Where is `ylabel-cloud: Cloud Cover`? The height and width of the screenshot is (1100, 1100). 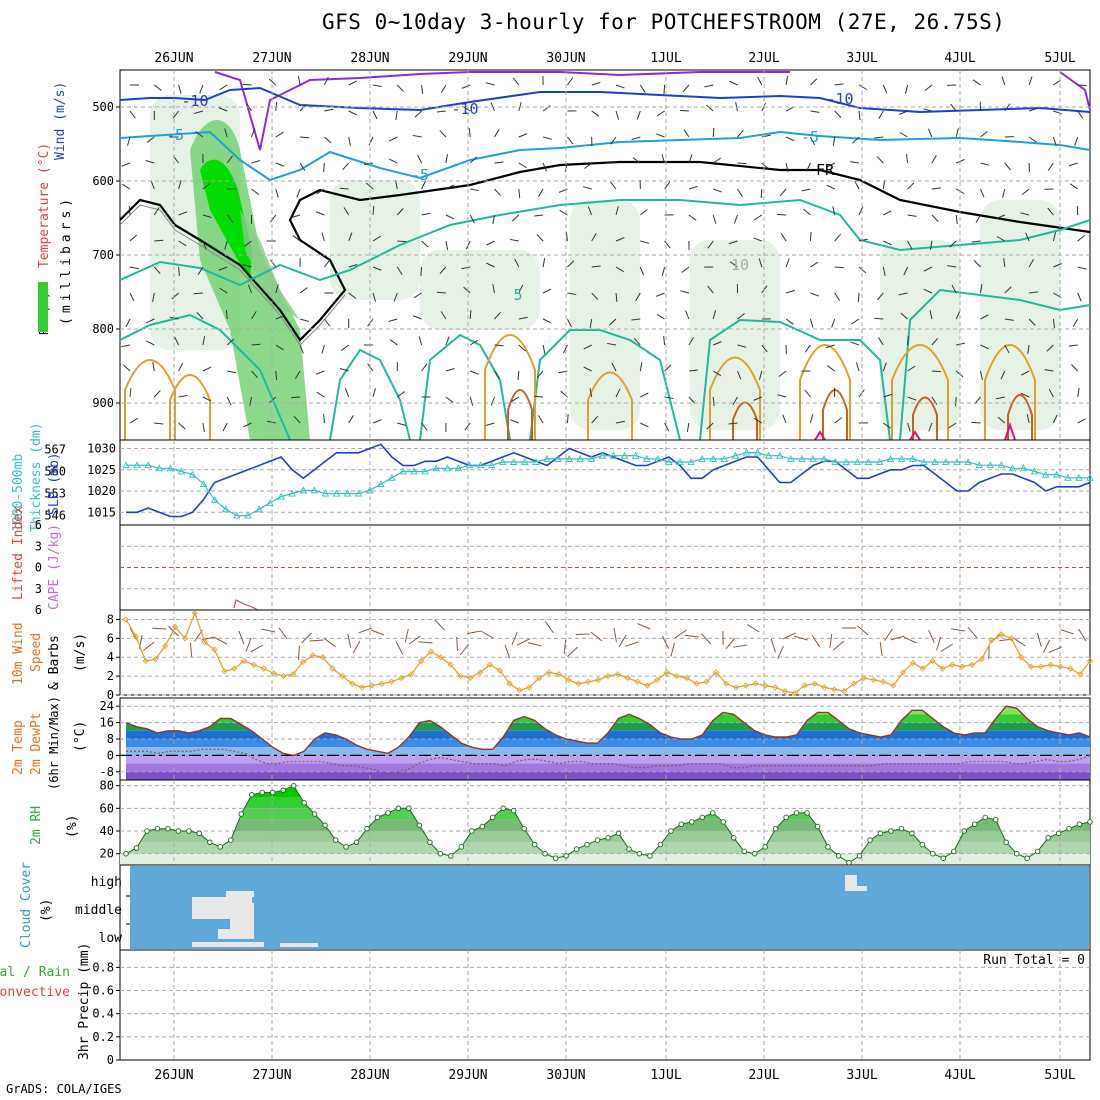 ylabel-cloud: Cloud Cover is located at coordinates (26, 905).